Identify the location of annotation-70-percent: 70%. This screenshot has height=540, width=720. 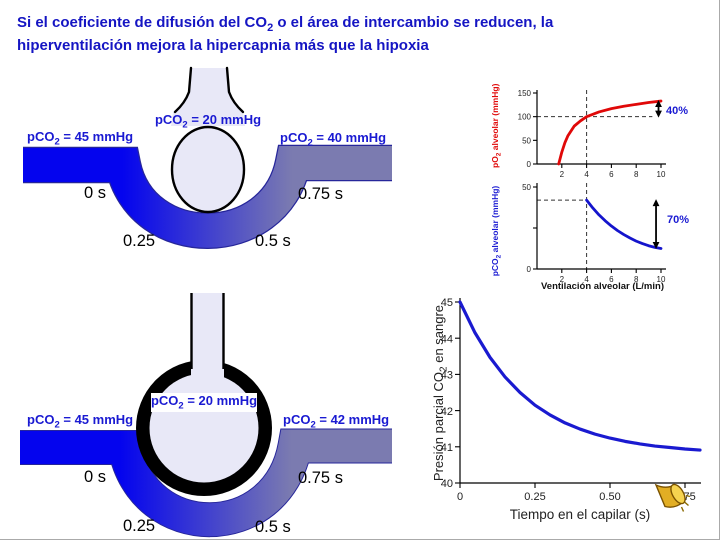
(678, 220).